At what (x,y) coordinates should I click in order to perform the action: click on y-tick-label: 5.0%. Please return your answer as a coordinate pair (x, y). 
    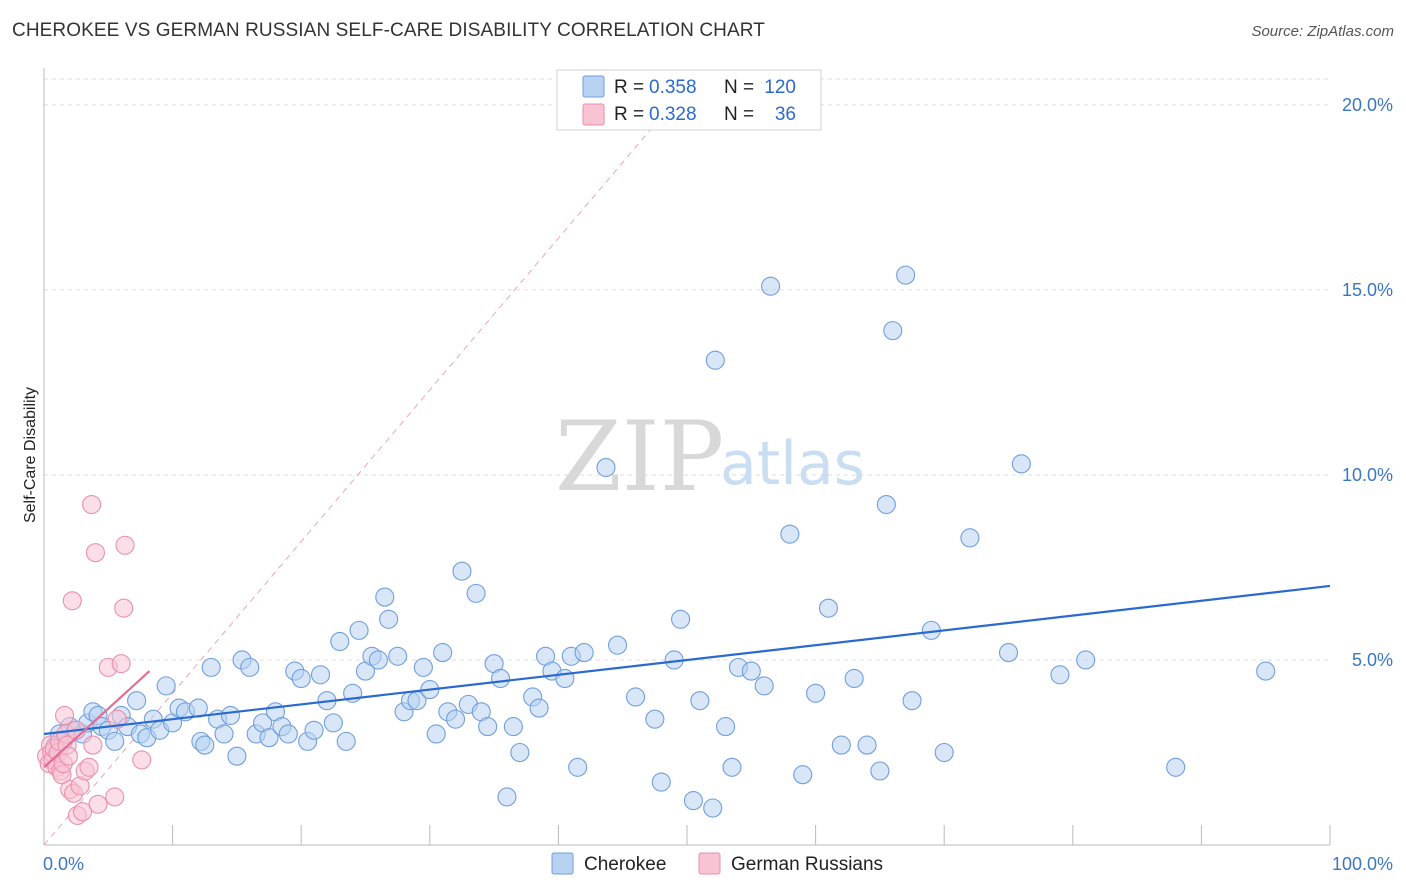
    Looking at the image, I should click on (1372, 660).